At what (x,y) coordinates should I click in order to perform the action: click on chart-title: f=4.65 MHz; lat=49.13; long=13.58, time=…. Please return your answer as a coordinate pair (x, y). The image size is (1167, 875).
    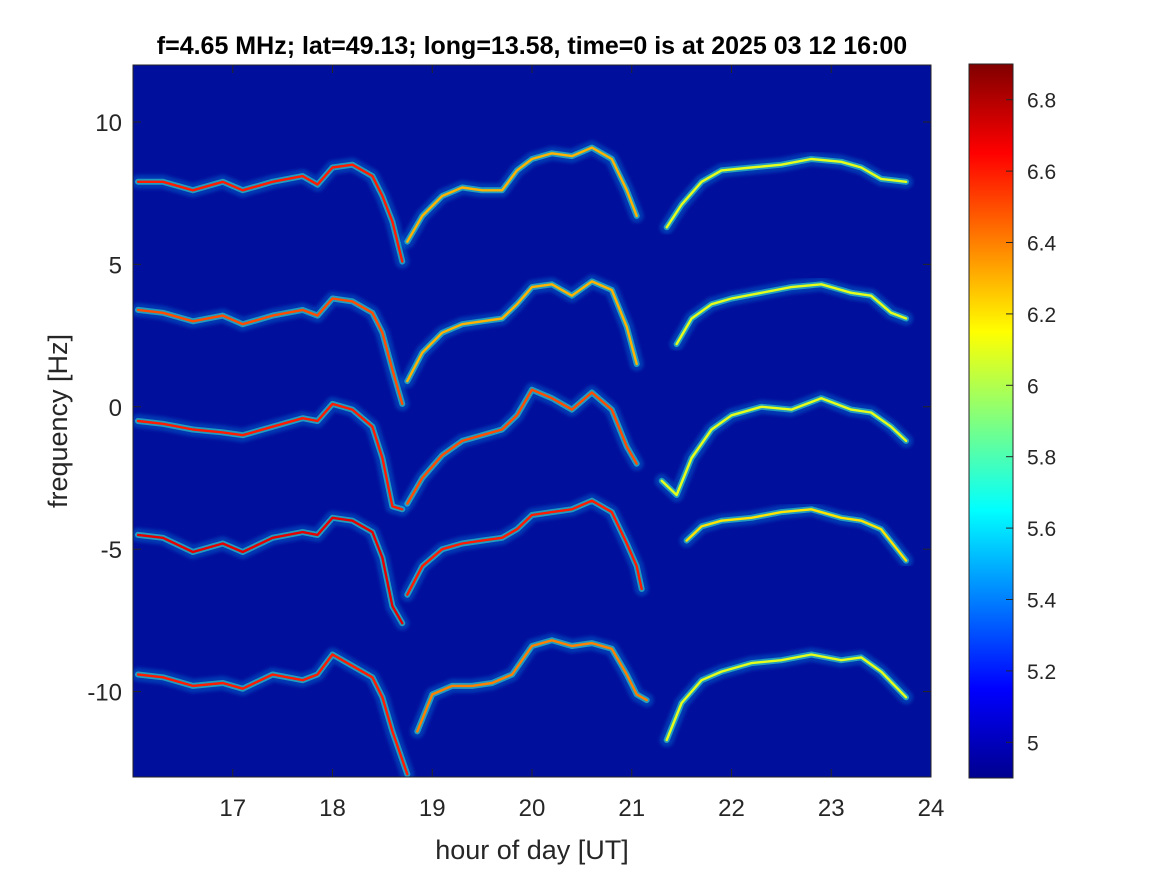
    Looking at the image, I should click on (532, 46).